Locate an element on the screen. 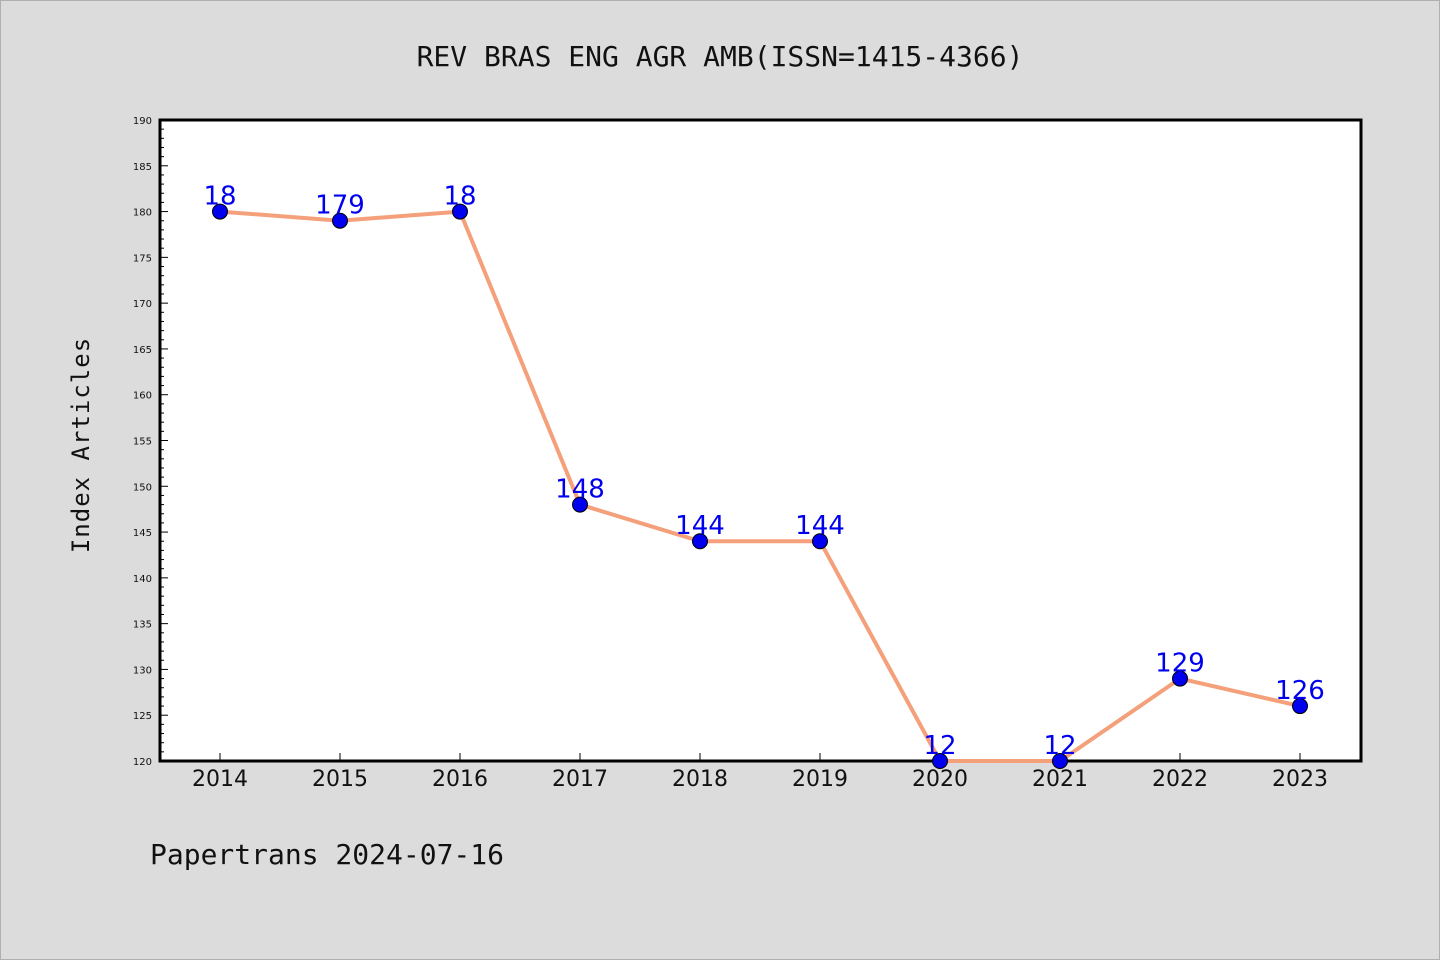 Image resolution: width=1440 pixels, height=960 pixels. y-tick-label: 160 is located at coordinates (142, 396).